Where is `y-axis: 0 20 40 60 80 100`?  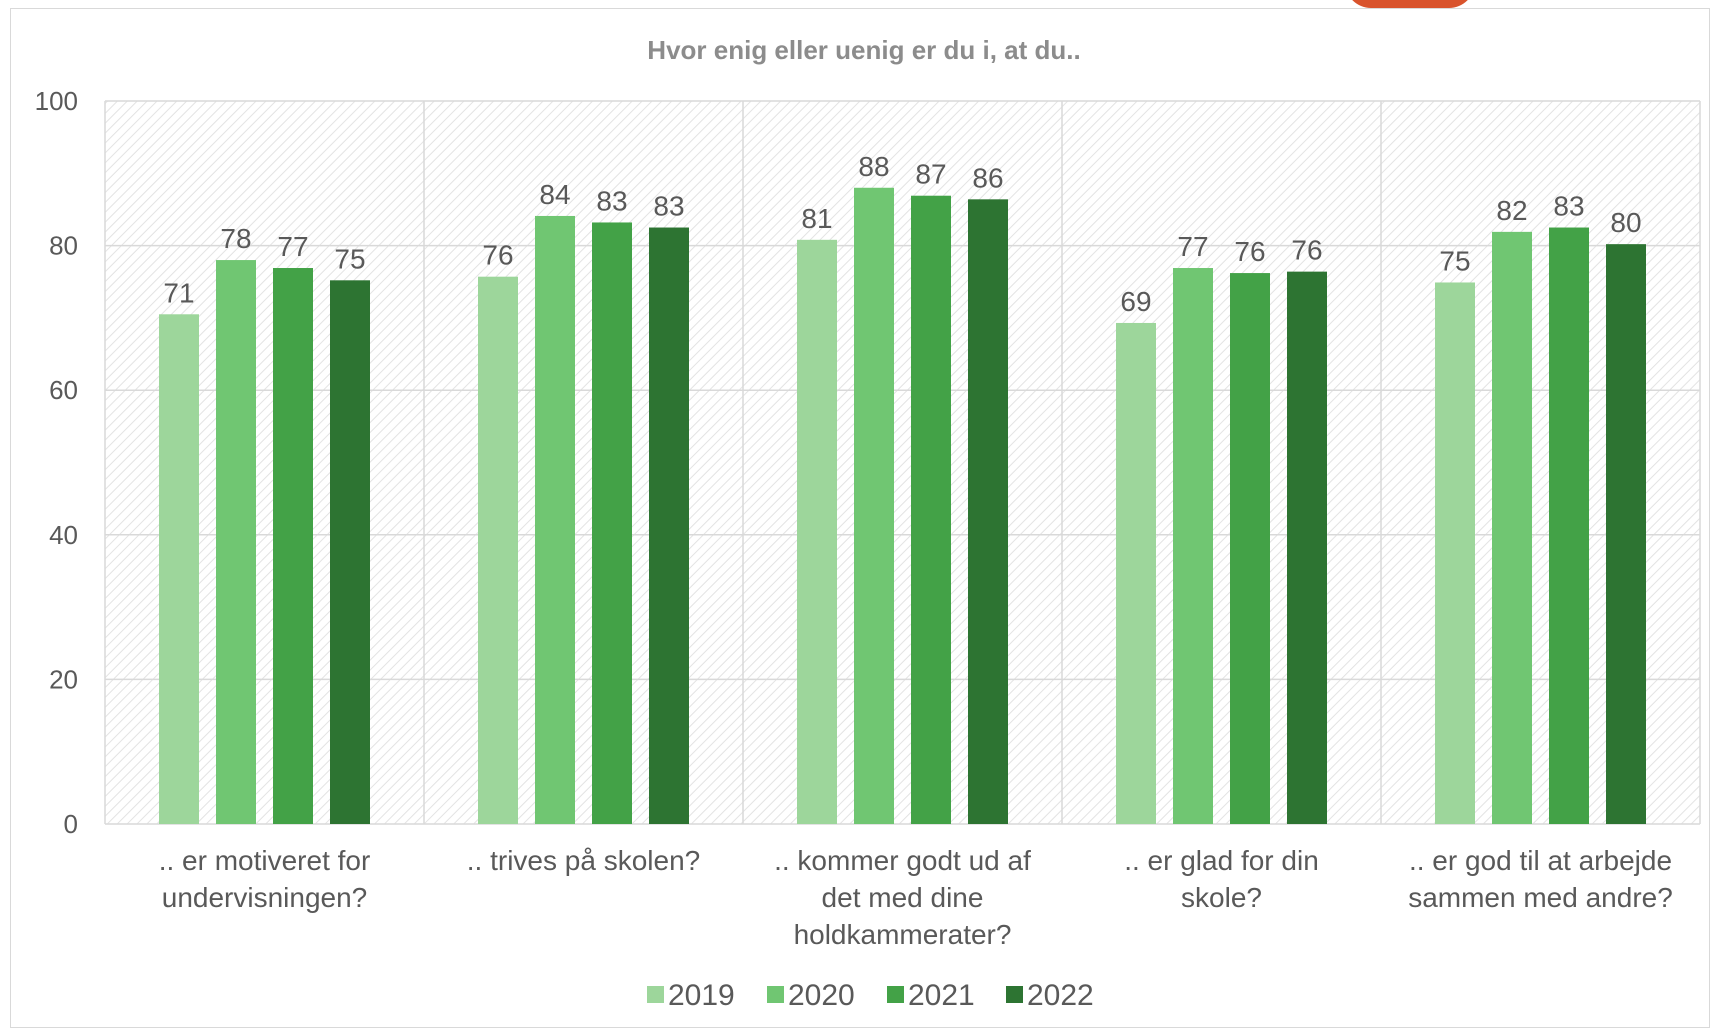
y-axis: 0 20 40 60 80 100 is located at coordinates (56, 462).